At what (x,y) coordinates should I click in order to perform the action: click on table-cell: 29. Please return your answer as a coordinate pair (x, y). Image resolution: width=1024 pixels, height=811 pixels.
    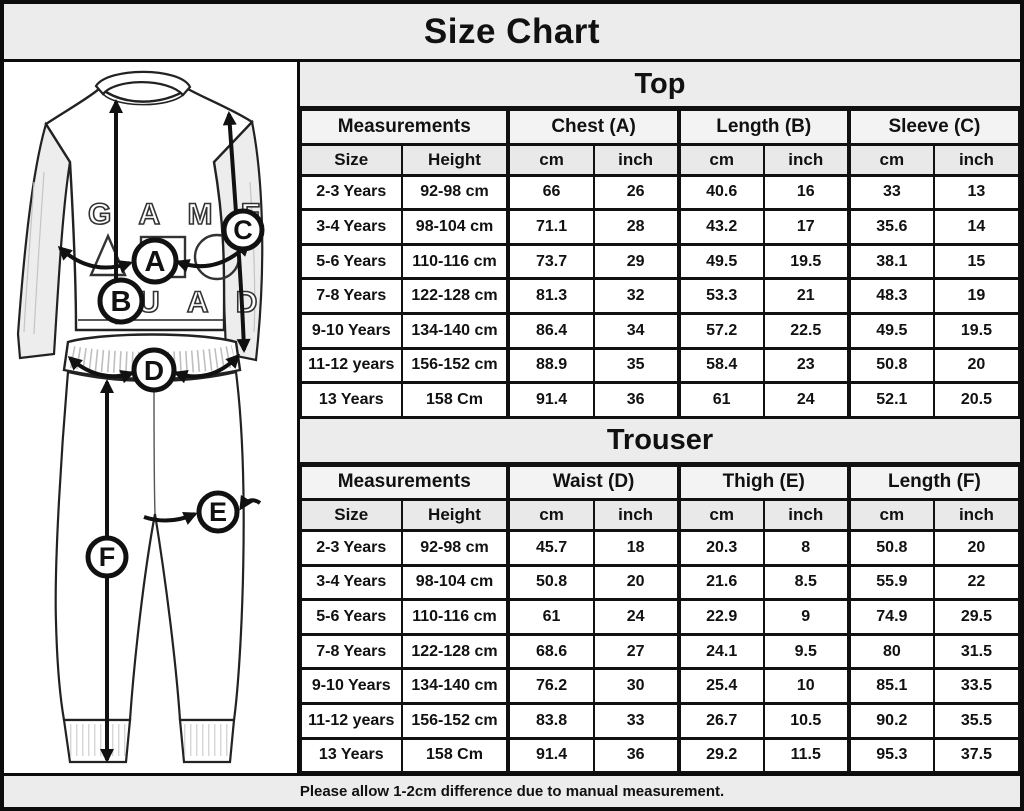
    Looking at the image, I should click on (636, 261).